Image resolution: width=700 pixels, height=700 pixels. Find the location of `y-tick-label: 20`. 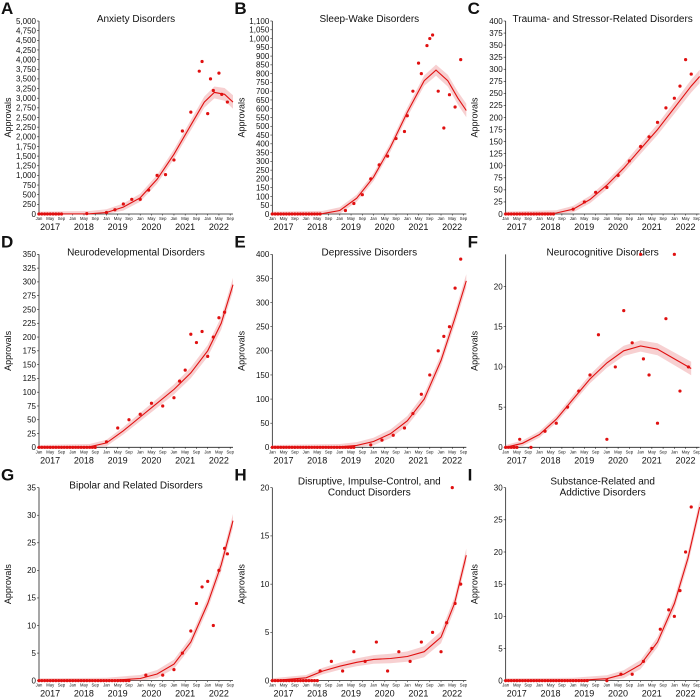

y-tick-label: 20 is located at coordinates (264, 487).